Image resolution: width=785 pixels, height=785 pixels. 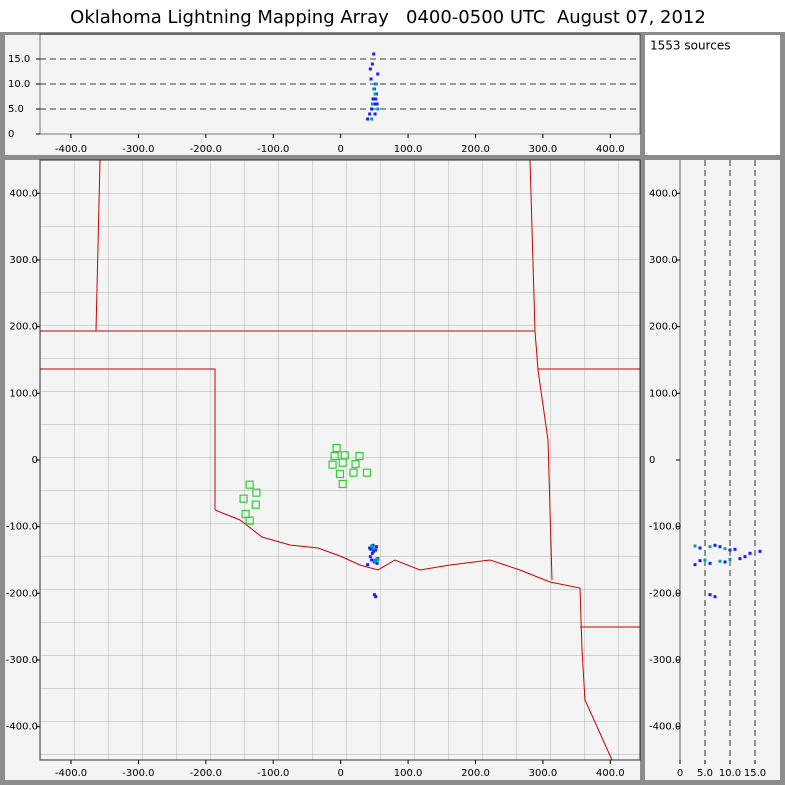 What do you see at coordinates (730, 773) in the screenshot?
I see `side-z-tick-label: 10.0` at bounding box center [730, 773].